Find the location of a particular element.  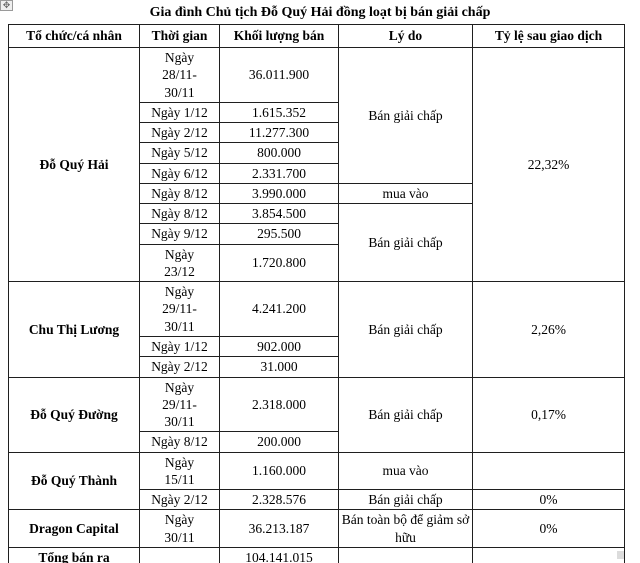

column-header-reason: Lý do is located at coordinates (405, 36).